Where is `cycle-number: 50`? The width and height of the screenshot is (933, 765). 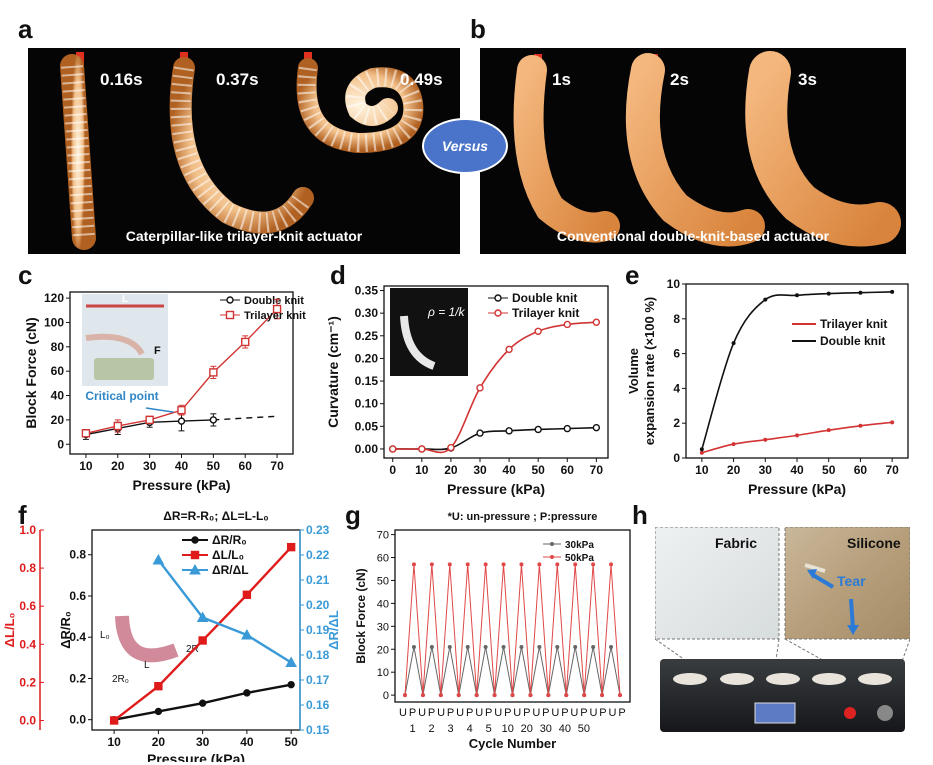 cycle-number: 50 is located at coordinates (584, 729).